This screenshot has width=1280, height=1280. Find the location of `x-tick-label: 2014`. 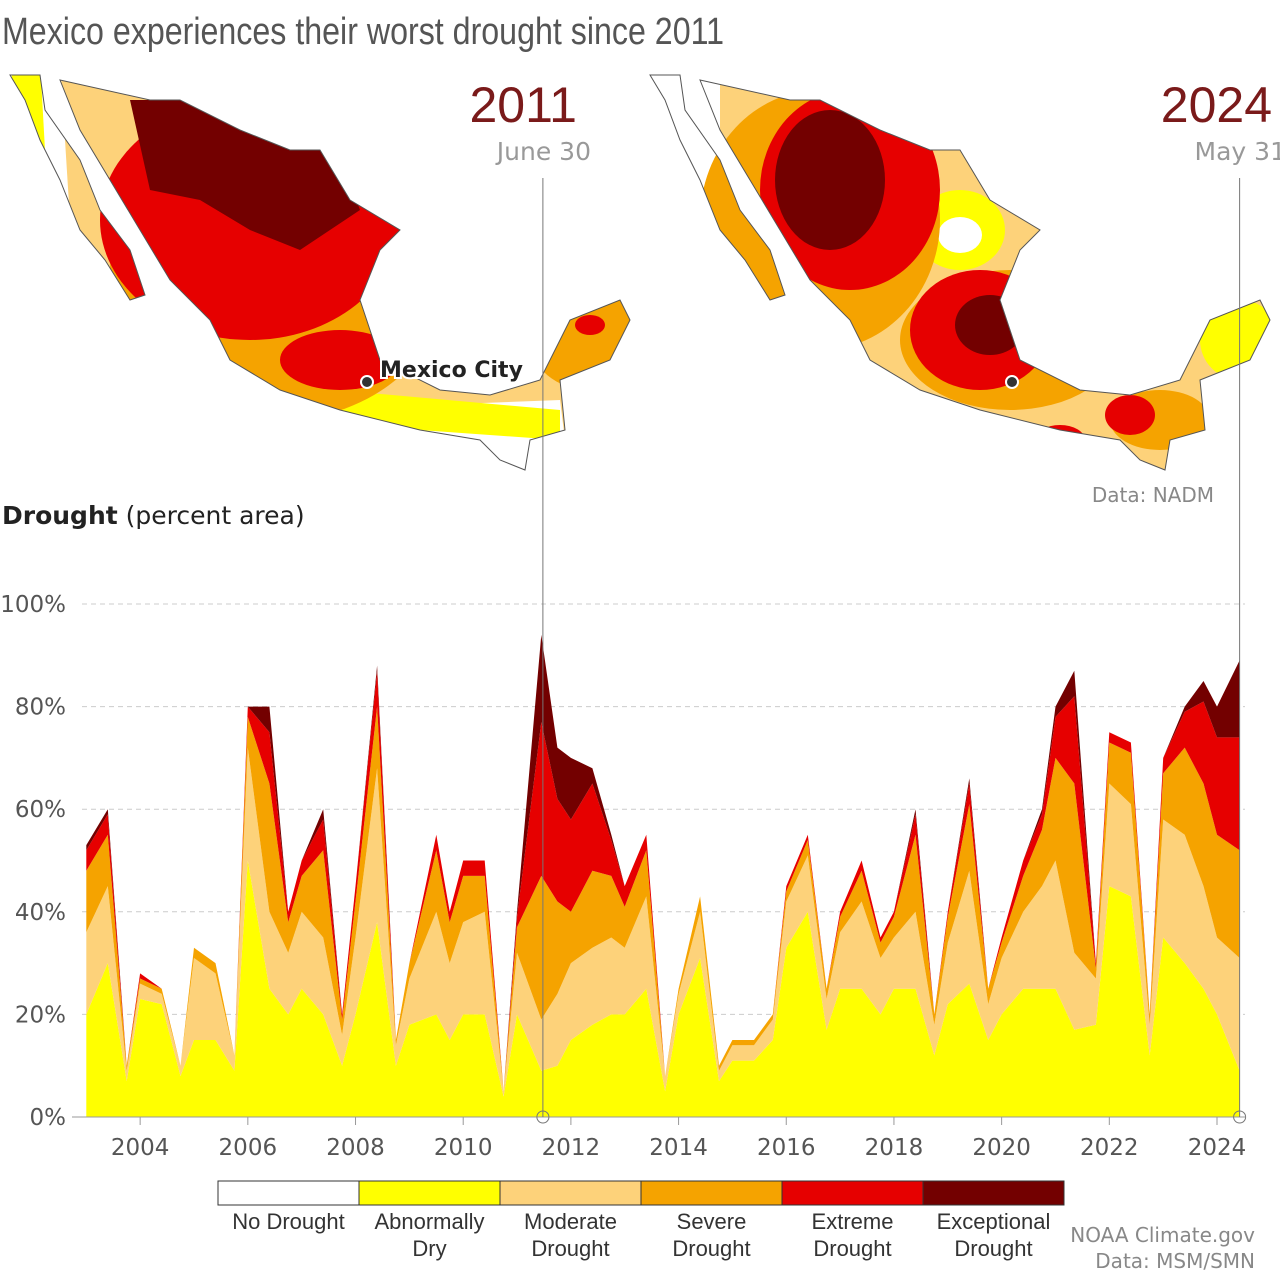

x-tick-label: 2014 is located at coordinates (678, 1148).